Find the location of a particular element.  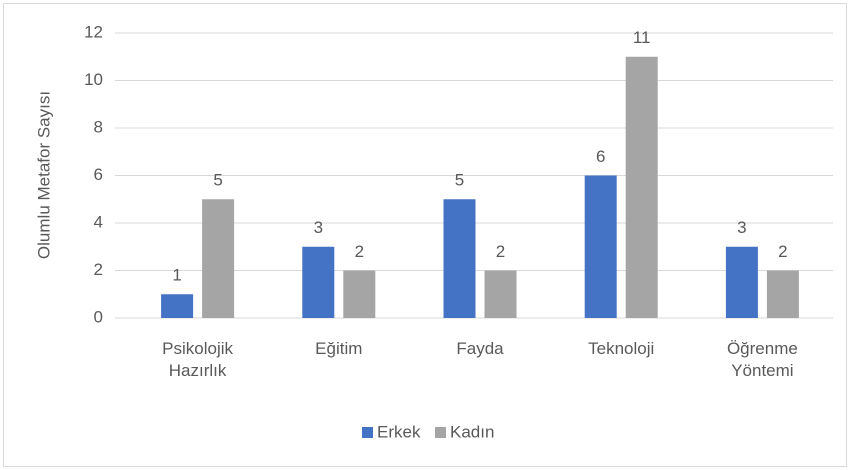

y-tick-label: 8 is located at coordinates (98, 126).